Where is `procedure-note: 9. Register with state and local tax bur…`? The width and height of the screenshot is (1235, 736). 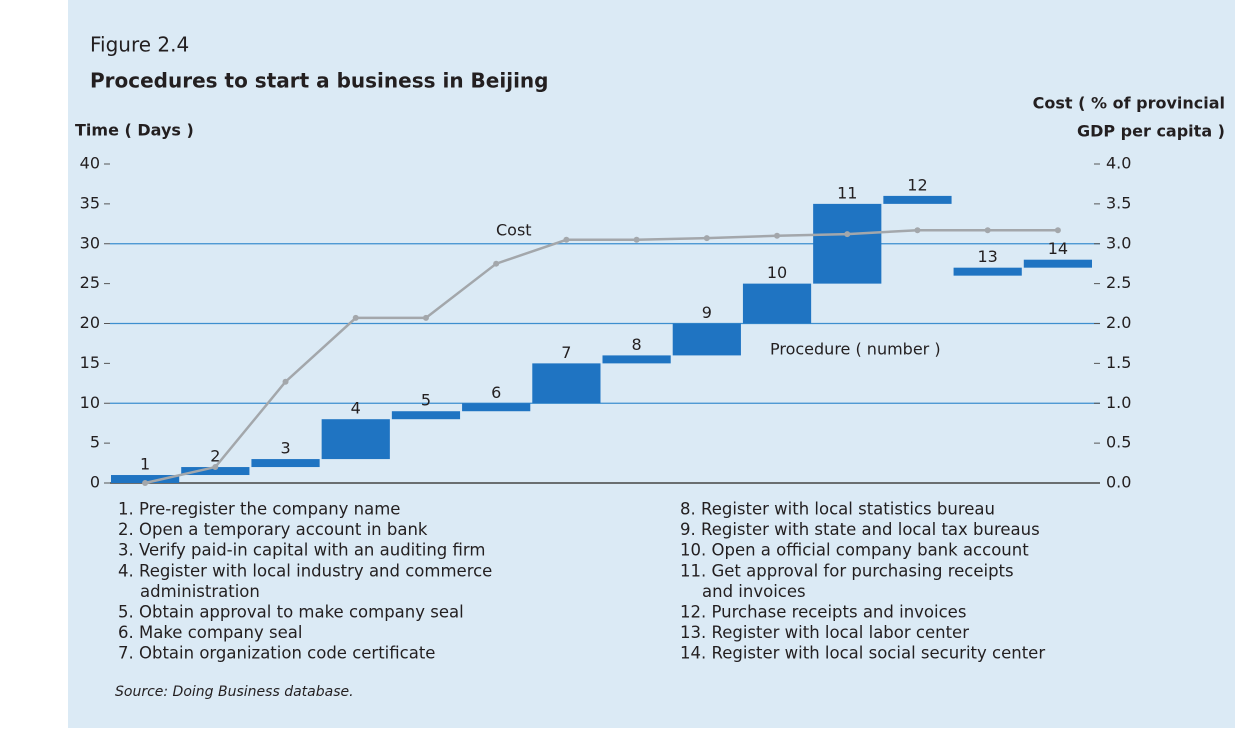
procedure-note: 9. Register with state and local tax bur… is located at coordinates (860, 529).